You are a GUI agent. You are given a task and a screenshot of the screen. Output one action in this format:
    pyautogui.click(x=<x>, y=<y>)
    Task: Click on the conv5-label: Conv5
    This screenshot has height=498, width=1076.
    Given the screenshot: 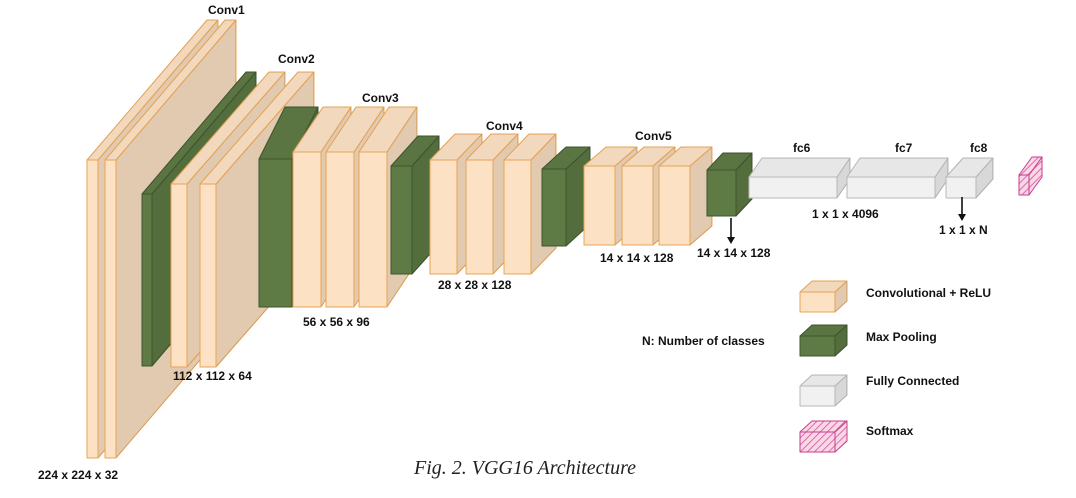 What is the action you would take?
    pyautogui.click(x=653, y=136)
    